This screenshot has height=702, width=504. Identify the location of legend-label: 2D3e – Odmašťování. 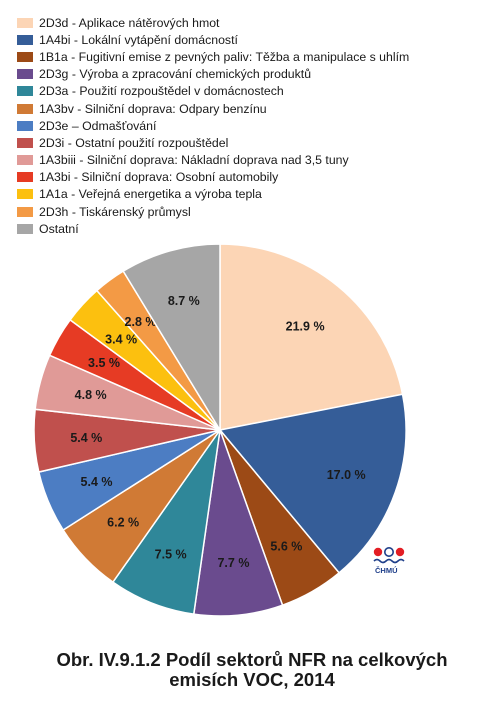
(98, 125).